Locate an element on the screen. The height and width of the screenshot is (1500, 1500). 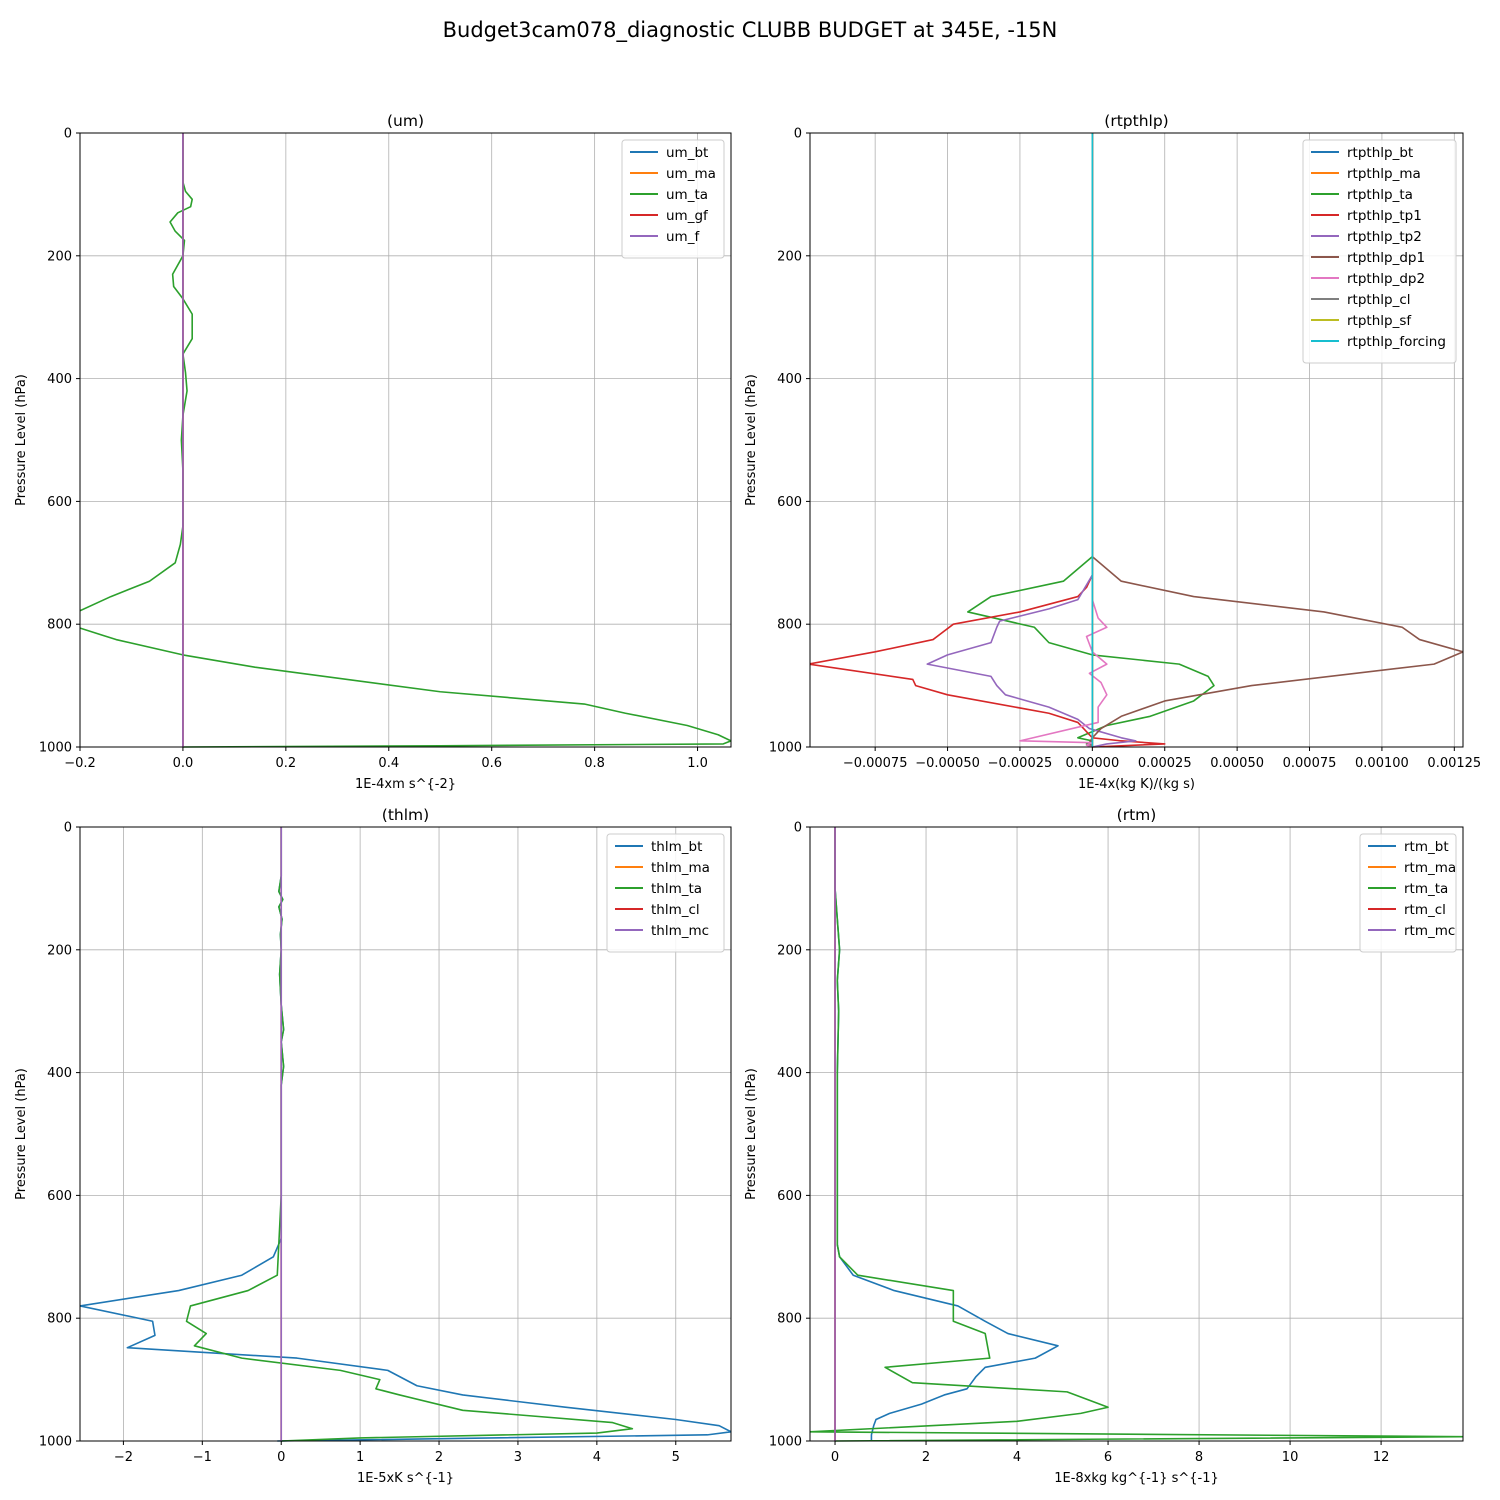
legend-entry: um_gf is located at coordinates (687, 216).